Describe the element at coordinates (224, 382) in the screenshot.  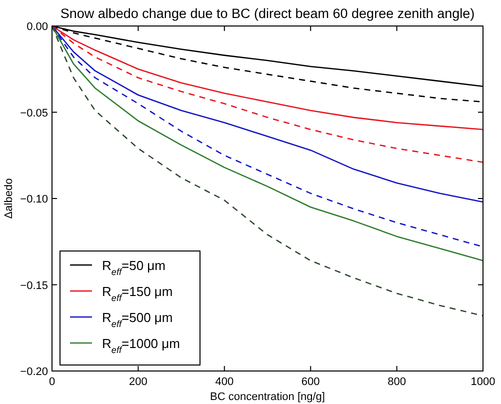
I see `x-tick-label: 400` at that location.